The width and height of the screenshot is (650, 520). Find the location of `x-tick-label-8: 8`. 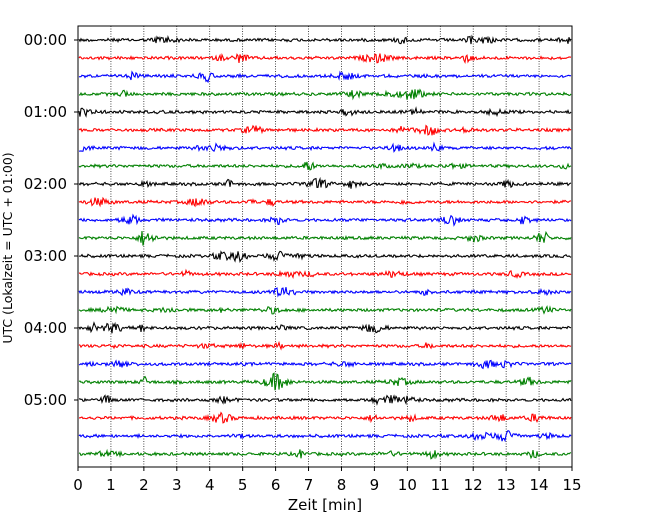

x-tick-label-8: 8 is located at coordinates (342, 485).